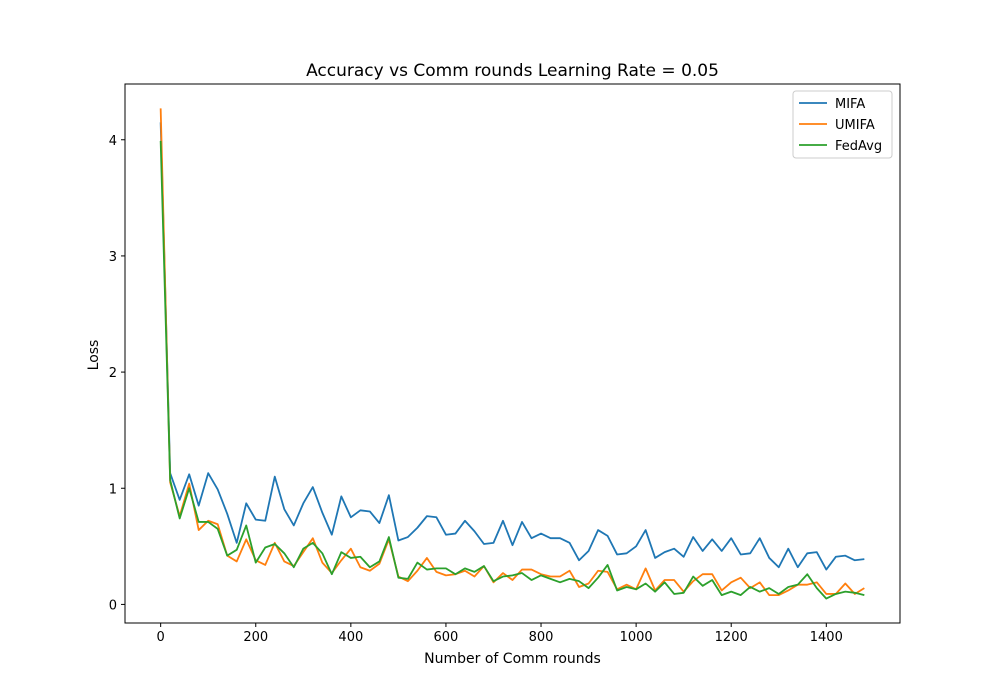 The height and width of the screenshot is (700, 1000). I want to click on x-tick-label: 0, so click(161, 637).